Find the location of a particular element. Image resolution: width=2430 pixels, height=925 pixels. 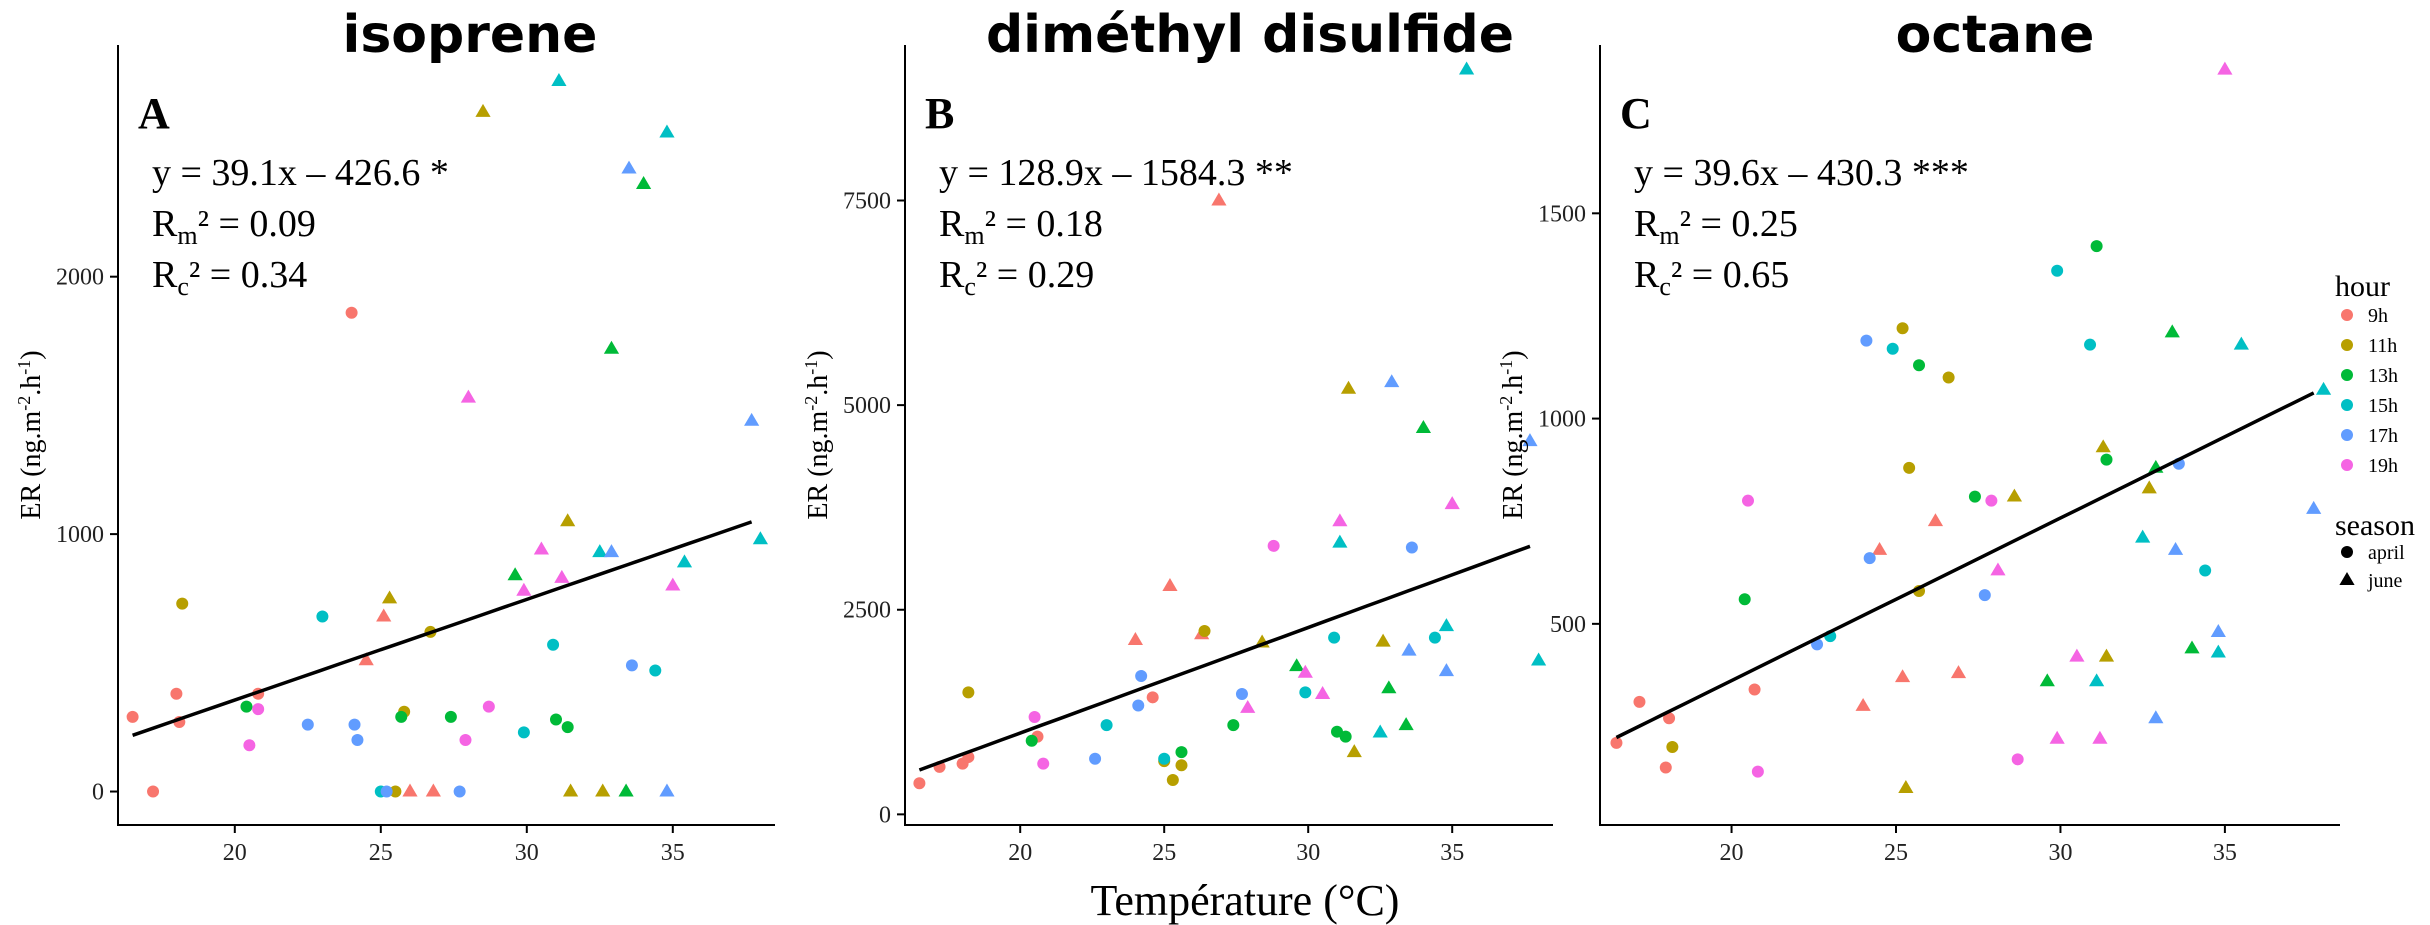

panel-title: octane is located at coordinates (1995, 35).